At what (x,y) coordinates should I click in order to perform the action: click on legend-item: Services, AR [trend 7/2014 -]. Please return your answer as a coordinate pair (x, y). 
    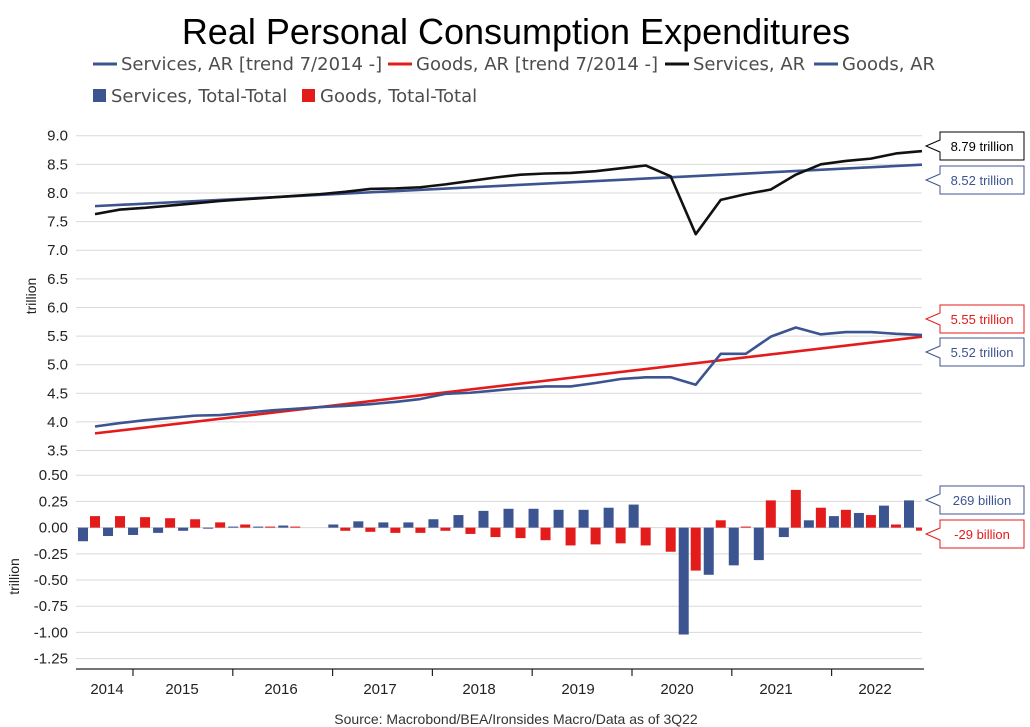
    Looking at the image, I should click on (237, 64).